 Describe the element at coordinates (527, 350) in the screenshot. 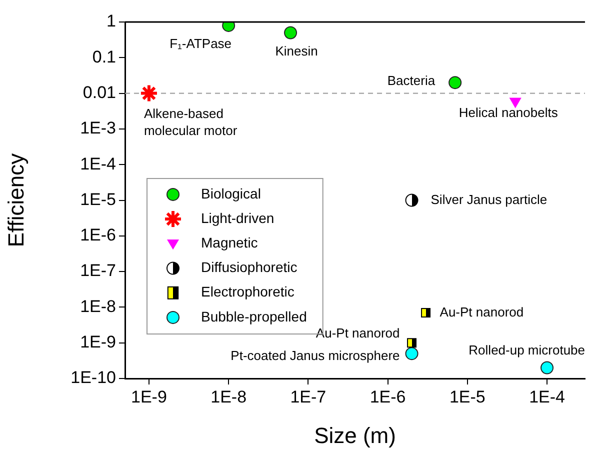

I see `annotation: Rolled-up microtube` at that location.